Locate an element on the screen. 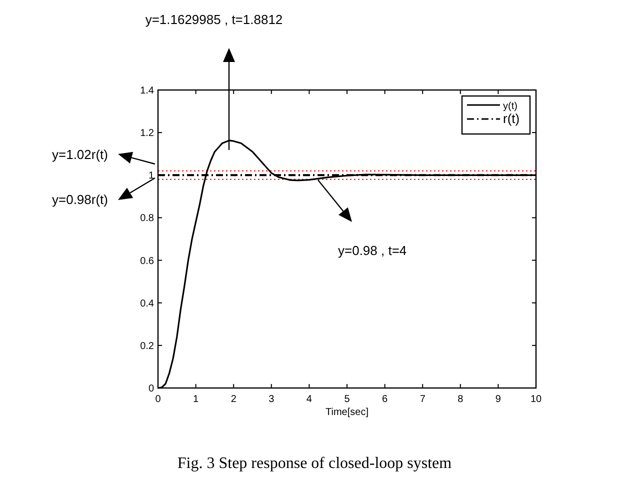 This screenshot has height=493, width=629. y-tick-label: 1.2 is located at coordinates (147, 134).